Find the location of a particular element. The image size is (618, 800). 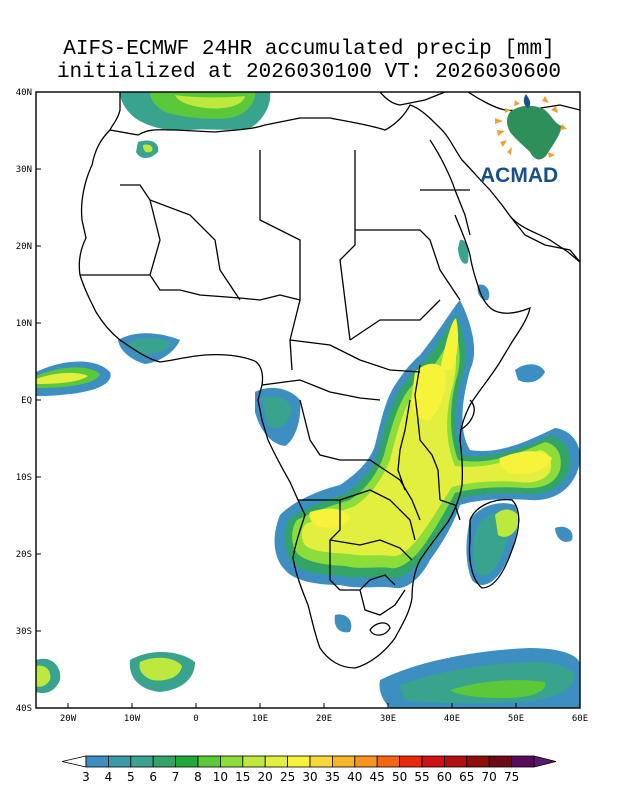

x-tick-label: 0 is located at coordinates (195, 719).